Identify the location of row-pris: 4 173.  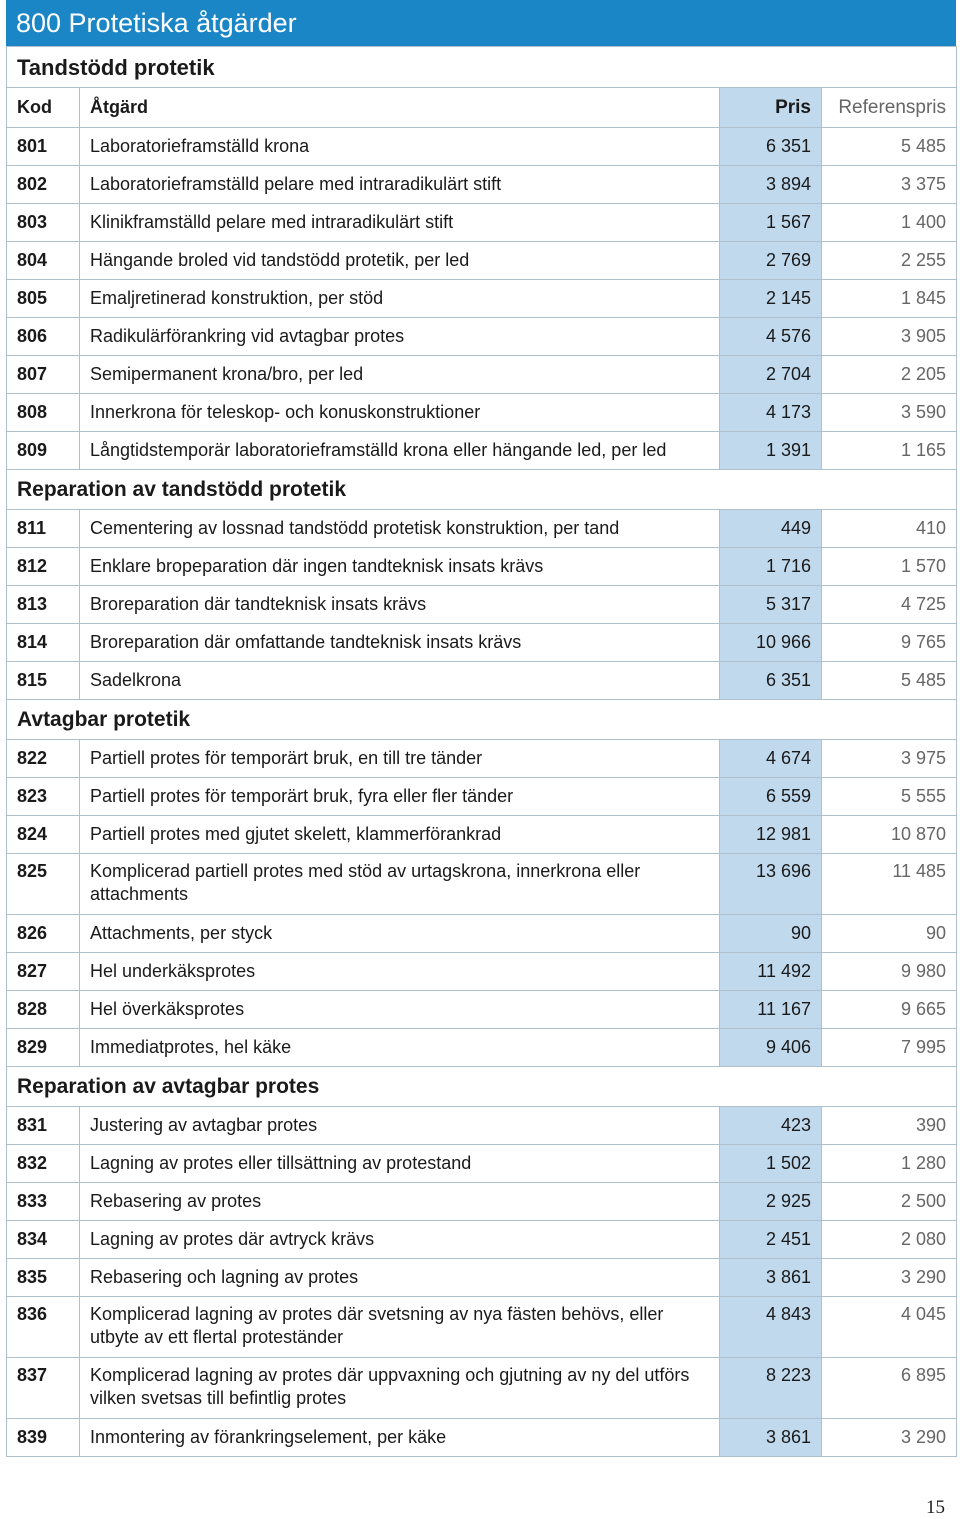
(770, 412).